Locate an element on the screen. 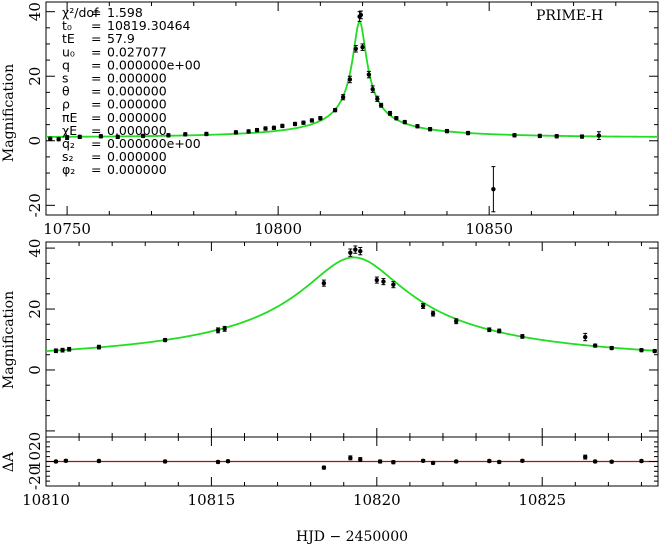 The image size is (659, 546). x-tick-label: 10815 is located at coordinates (212, 500).